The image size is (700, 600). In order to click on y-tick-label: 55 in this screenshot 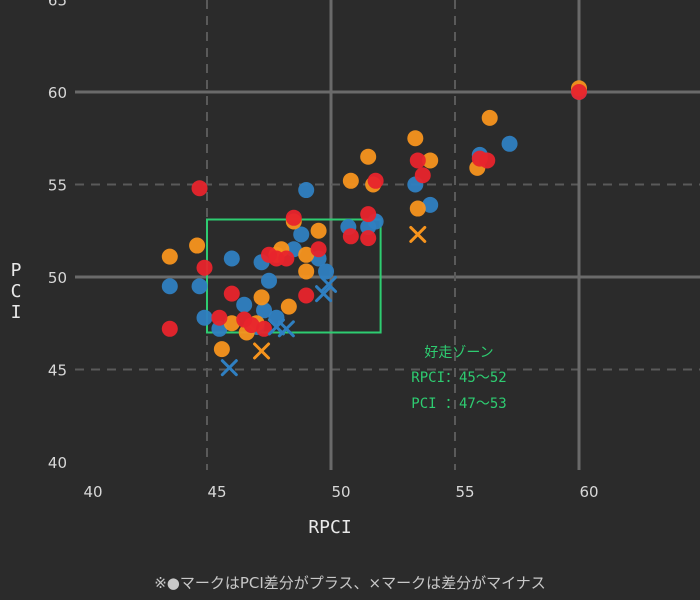, I will do `click(57, 186)`.